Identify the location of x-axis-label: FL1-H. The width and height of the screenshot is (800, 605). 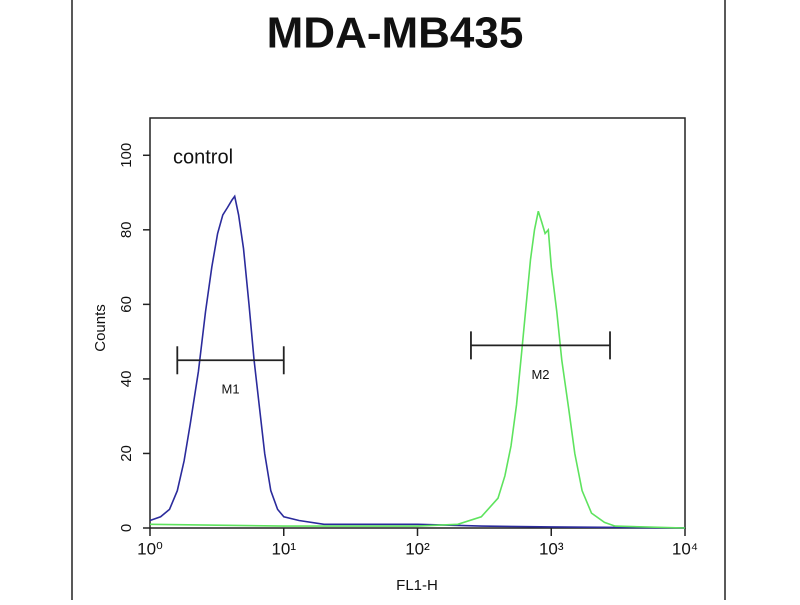
(417, 585).